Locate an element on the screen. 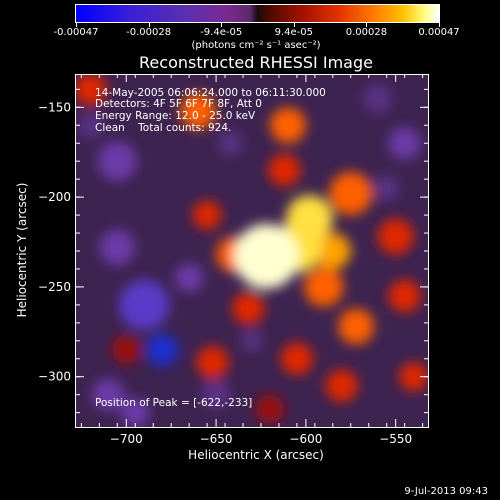 The image size is (500, 500). y-axis-label: Heliocentric Y (arcsec) is located at coordinates (22, 250).